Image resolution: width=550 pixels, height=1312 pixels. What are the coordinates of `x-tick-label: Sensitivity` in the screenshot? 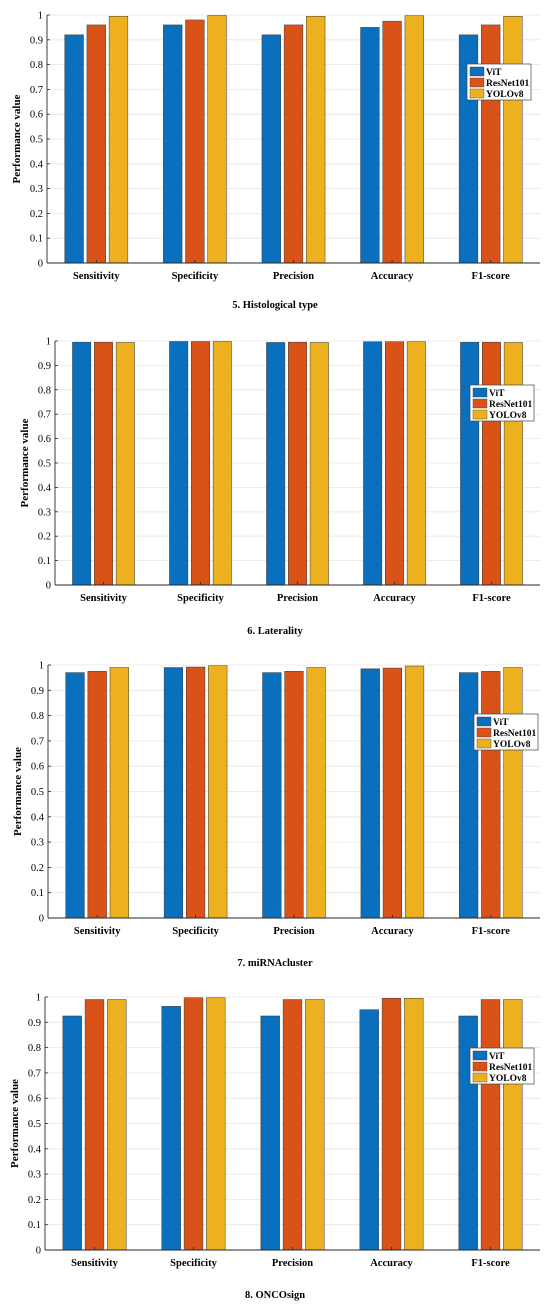 It's located at (97, 931).